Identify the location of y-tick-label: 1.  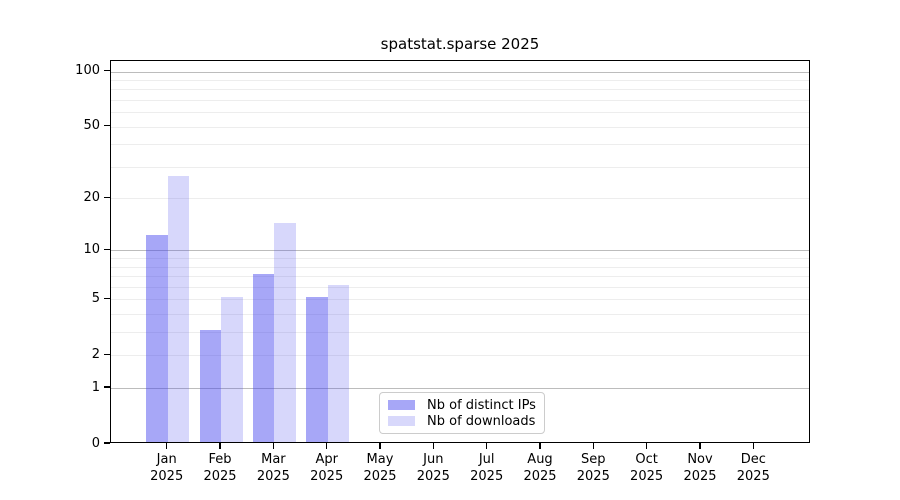
(95, 387).